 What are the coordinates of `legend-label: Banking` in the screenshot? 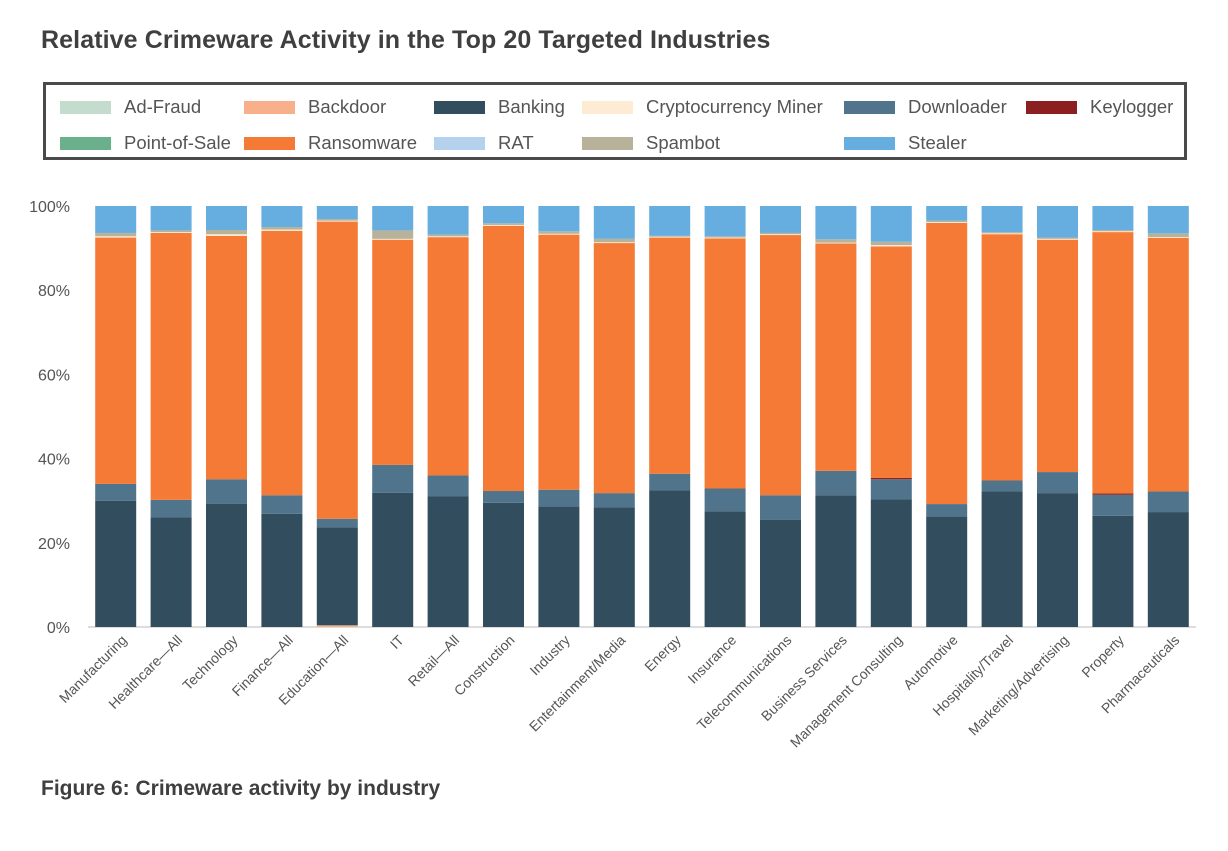 It's located at (531, 106).